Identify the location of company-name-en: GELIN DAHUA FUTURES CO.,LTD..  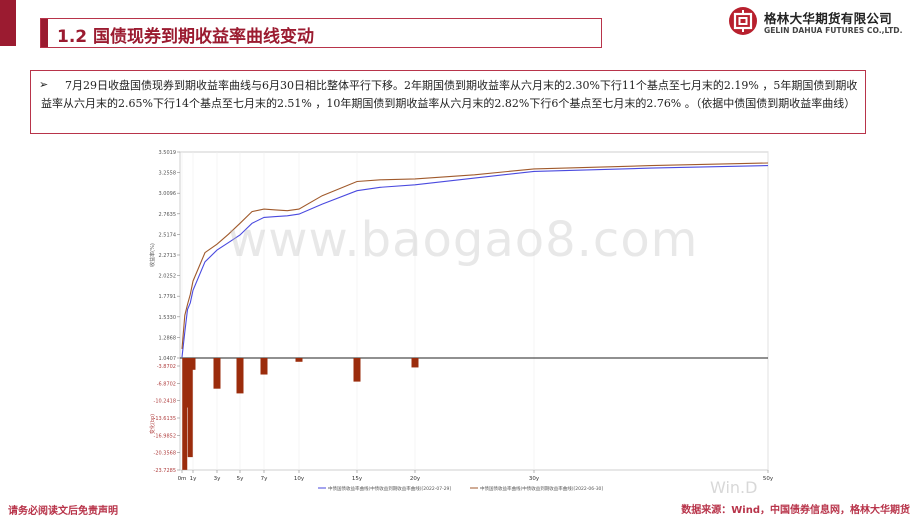
(833, 30).